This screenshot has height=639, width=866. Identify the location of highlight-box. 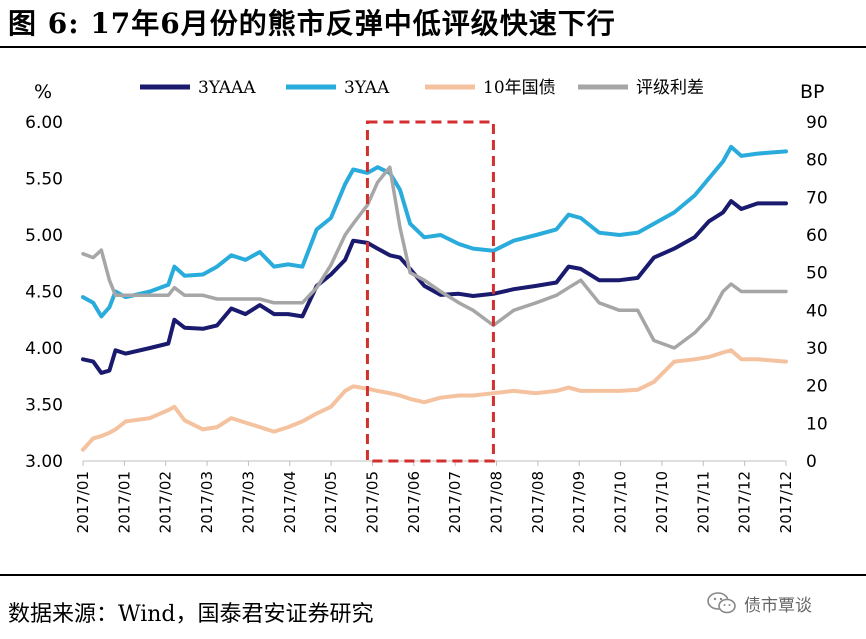
(430, 291).